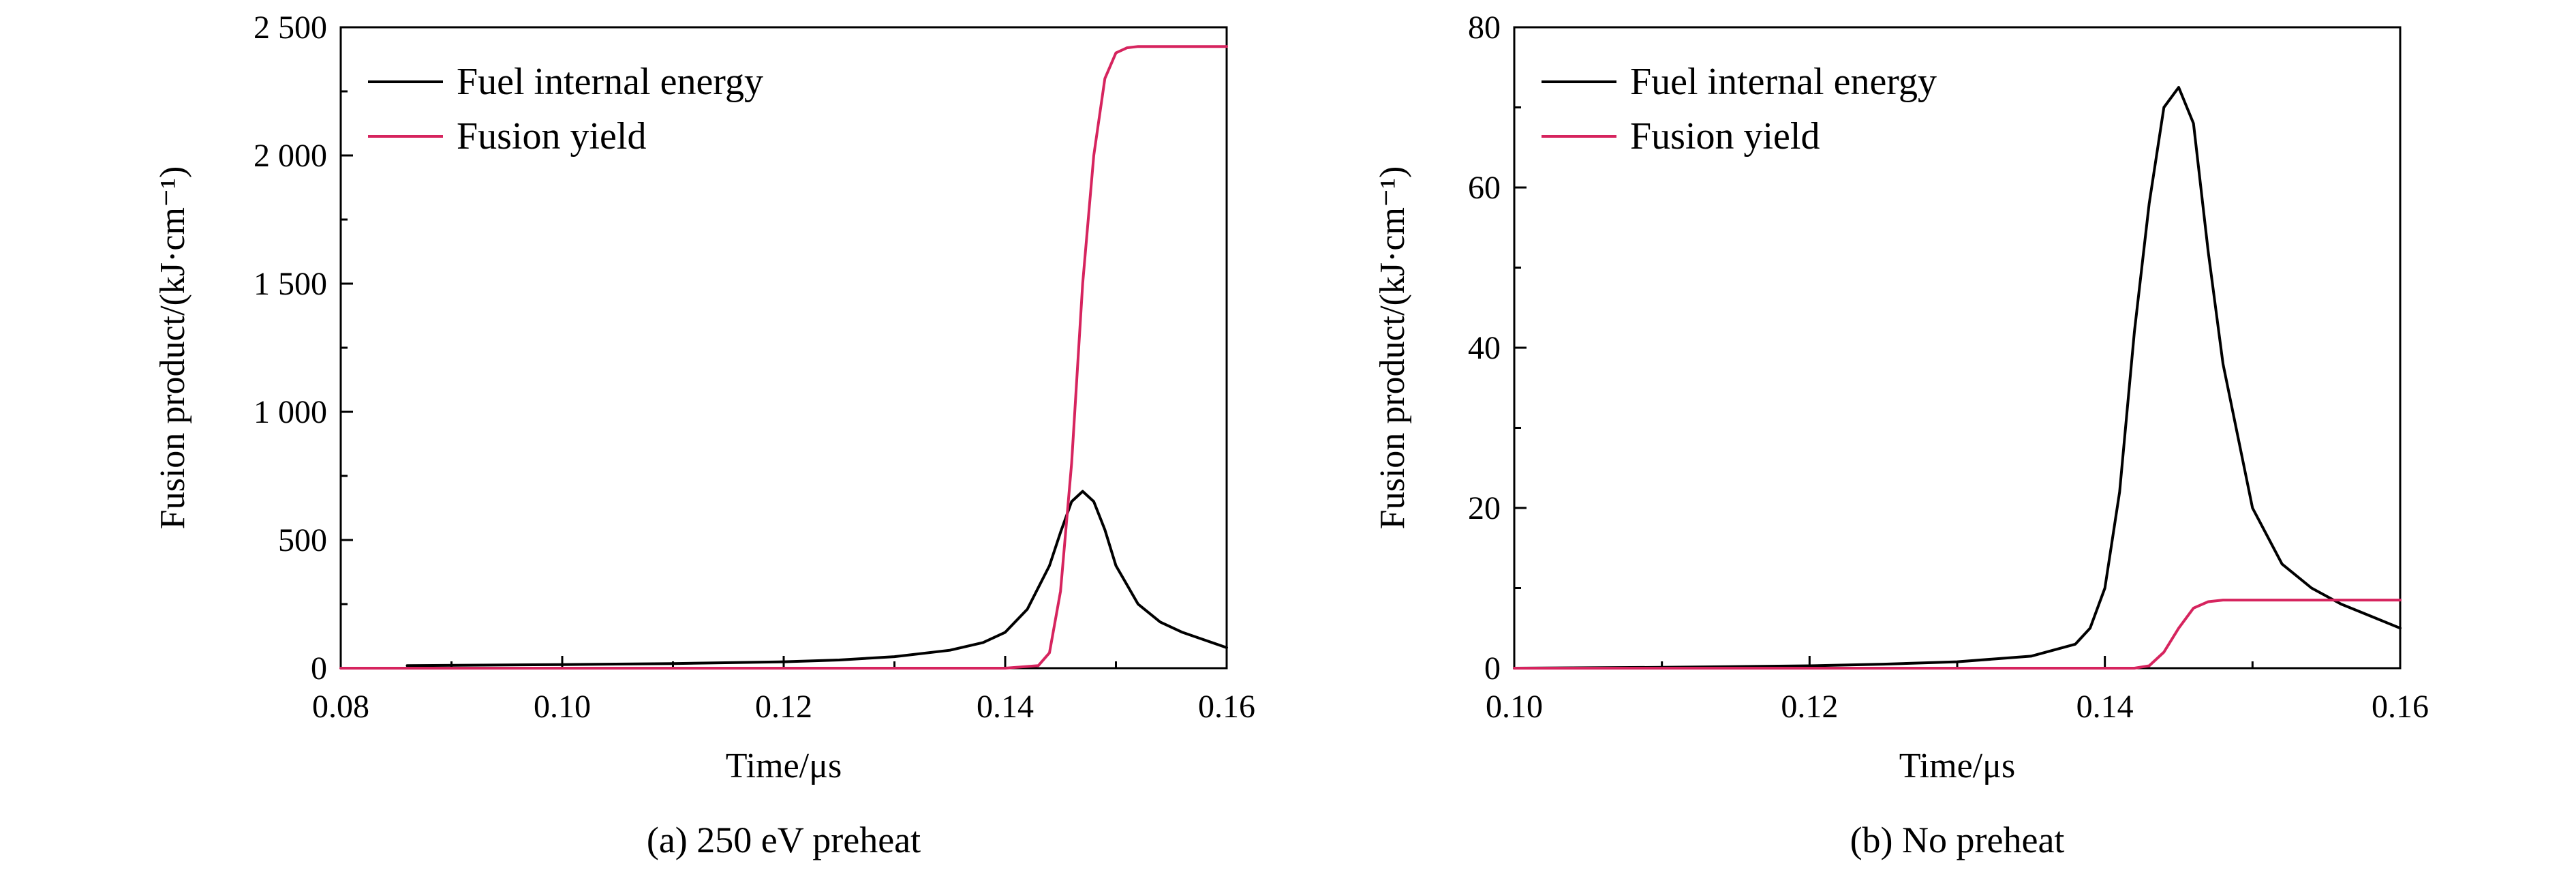  Describe the element at coordinates (290, 156) in the screenshot. I see `y-tick-label: 2 000` at that location.